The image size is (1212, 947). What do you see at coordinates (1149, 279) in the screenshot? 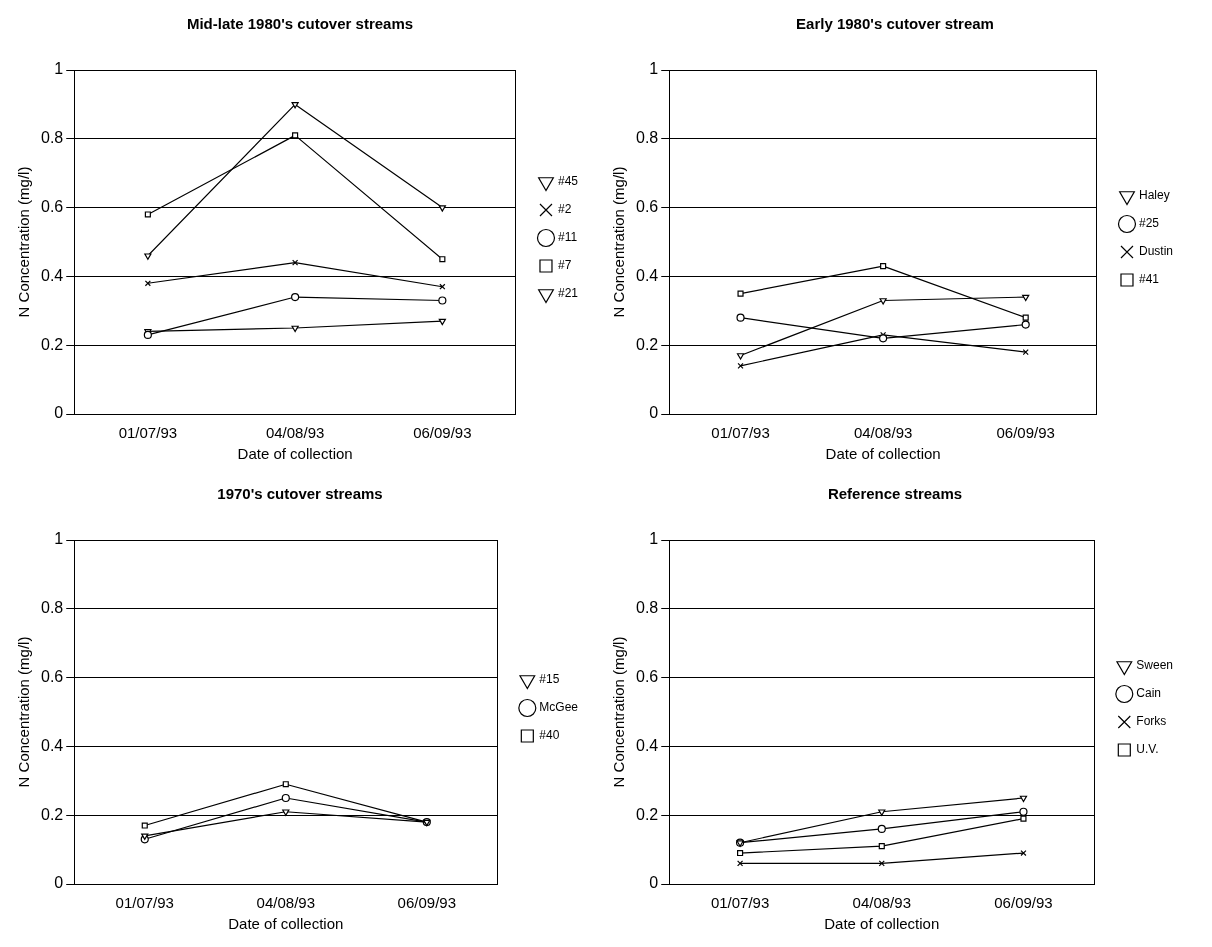
I see `legend-label: #41` at bounding box center [1149, 279].